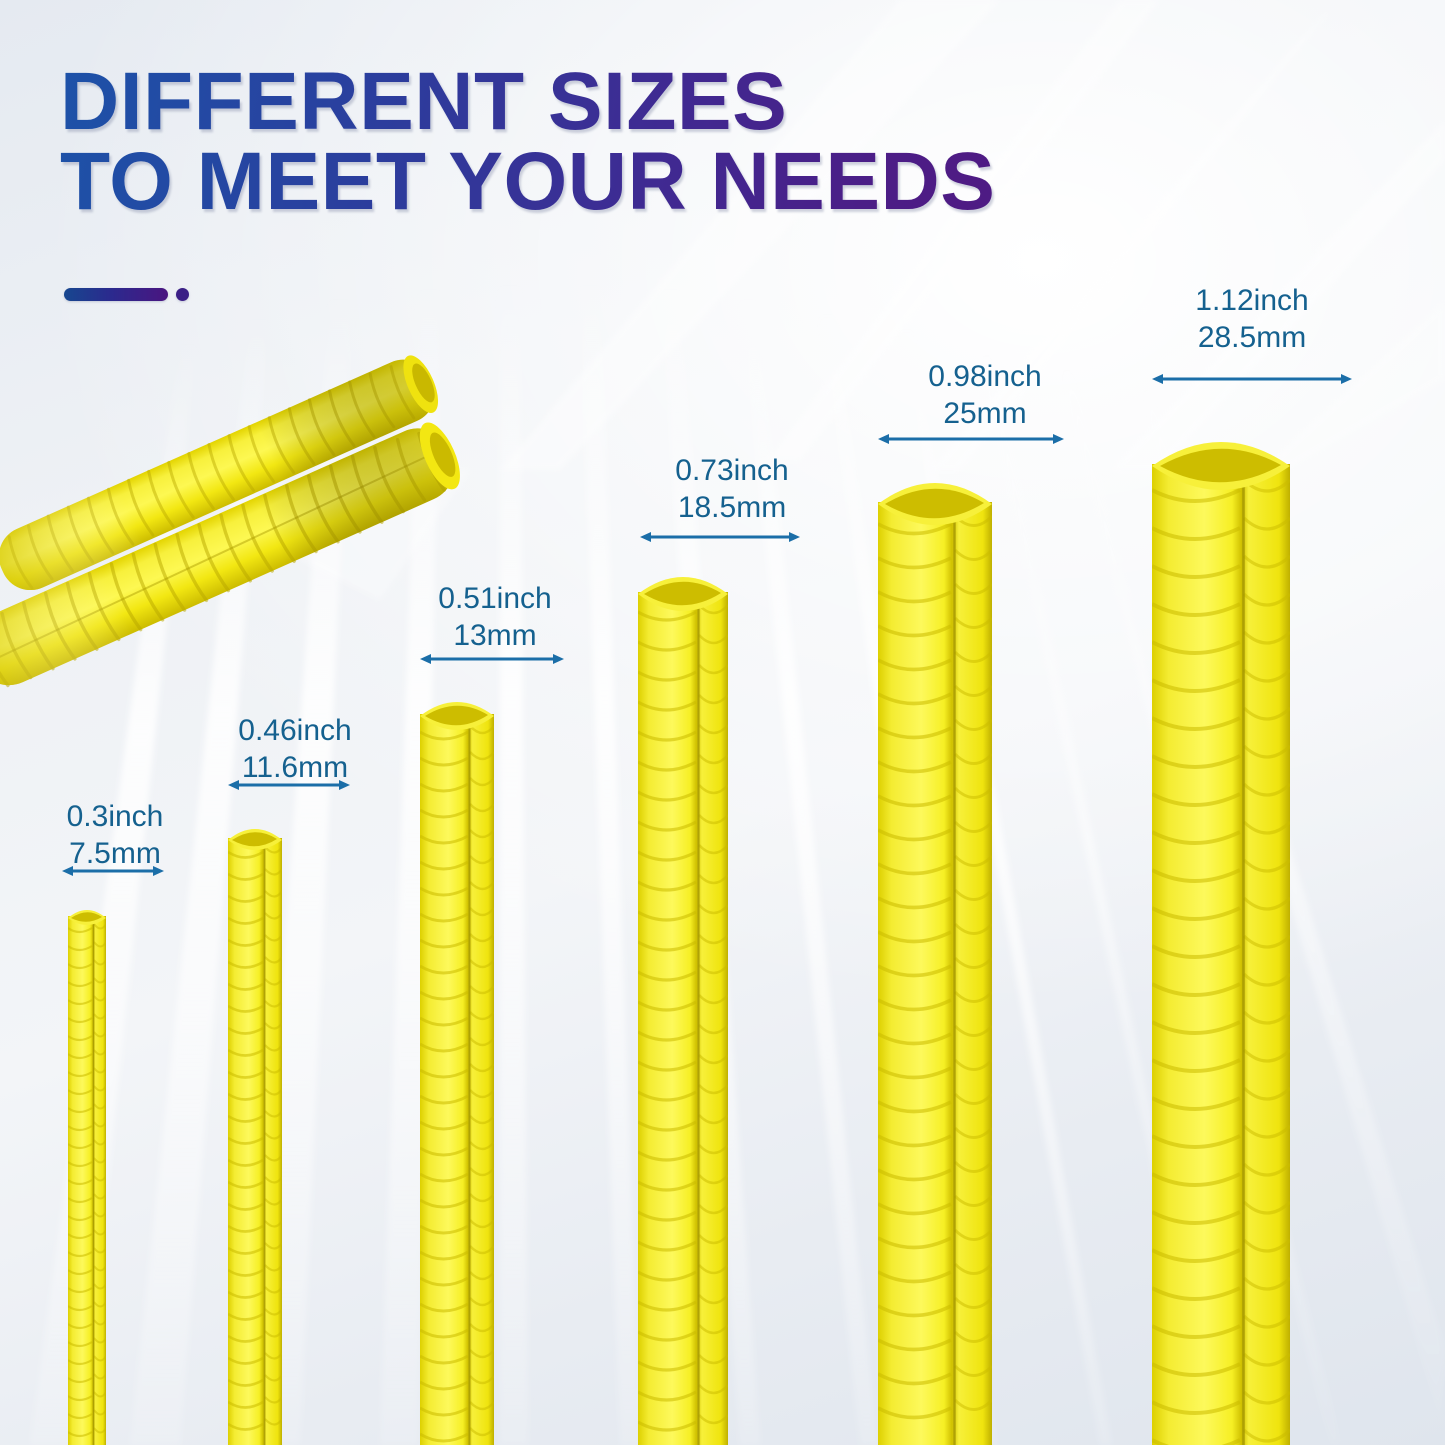  Describe the element at coordinates (116, 294) in the screenshot. I see `title-accent-bar` at that location.